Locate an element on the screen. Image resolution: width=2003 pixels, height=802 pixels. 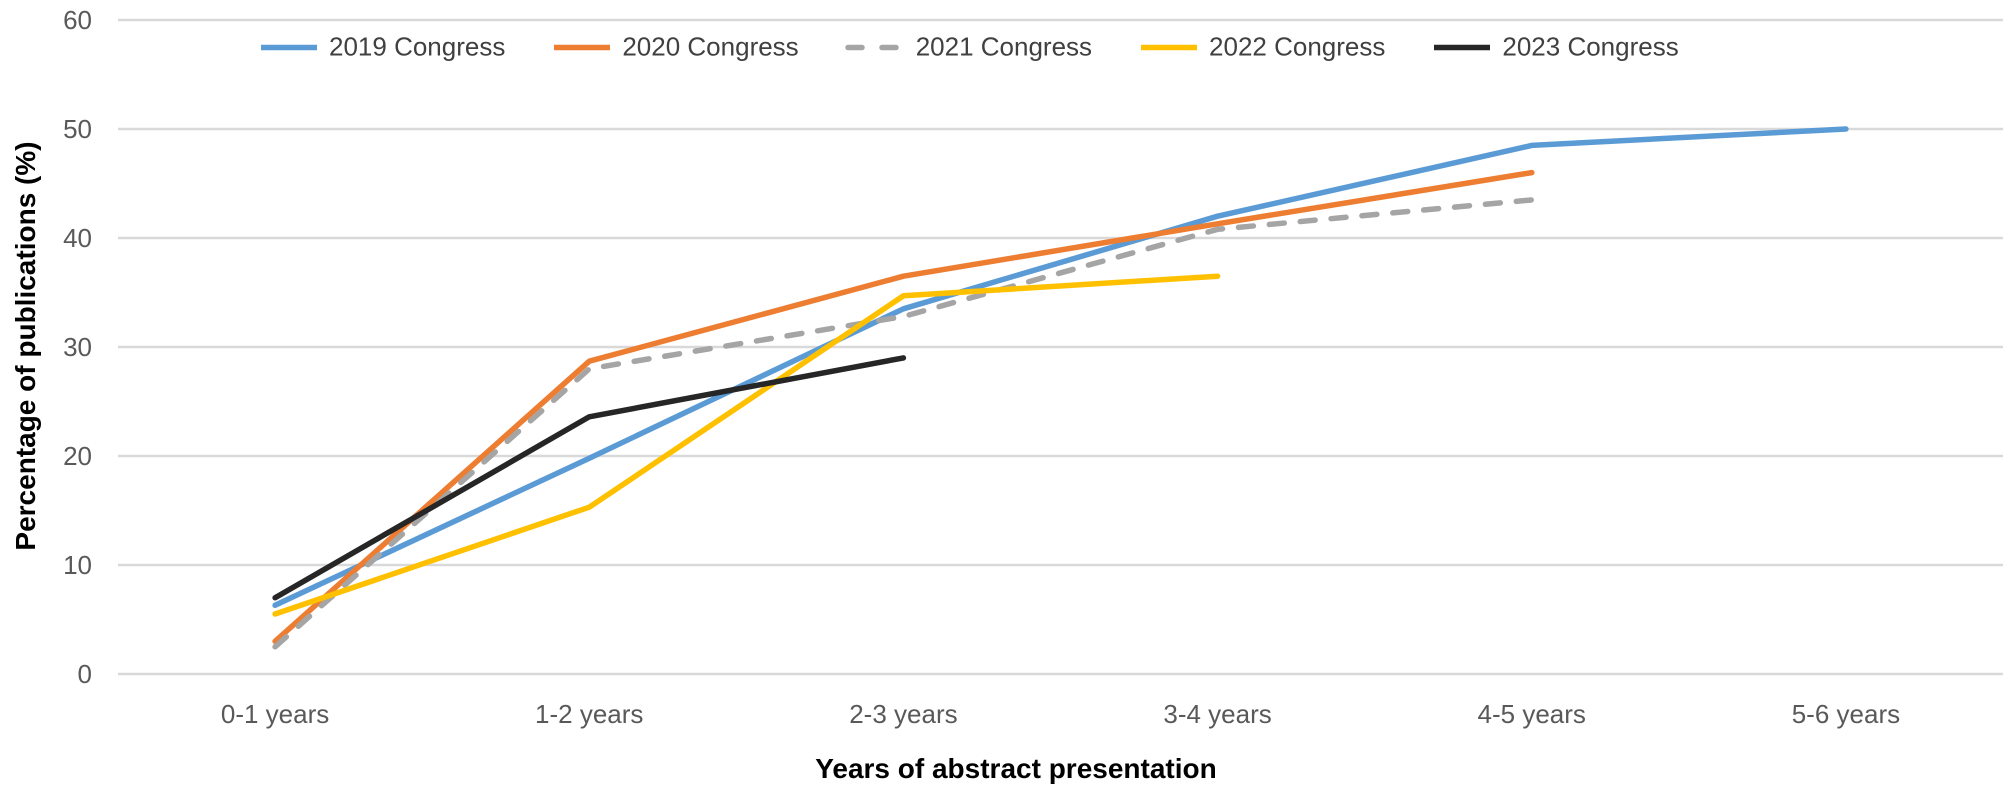
legend-item-2021-congress: 2021 Congress is located at coordinates (968, 47).